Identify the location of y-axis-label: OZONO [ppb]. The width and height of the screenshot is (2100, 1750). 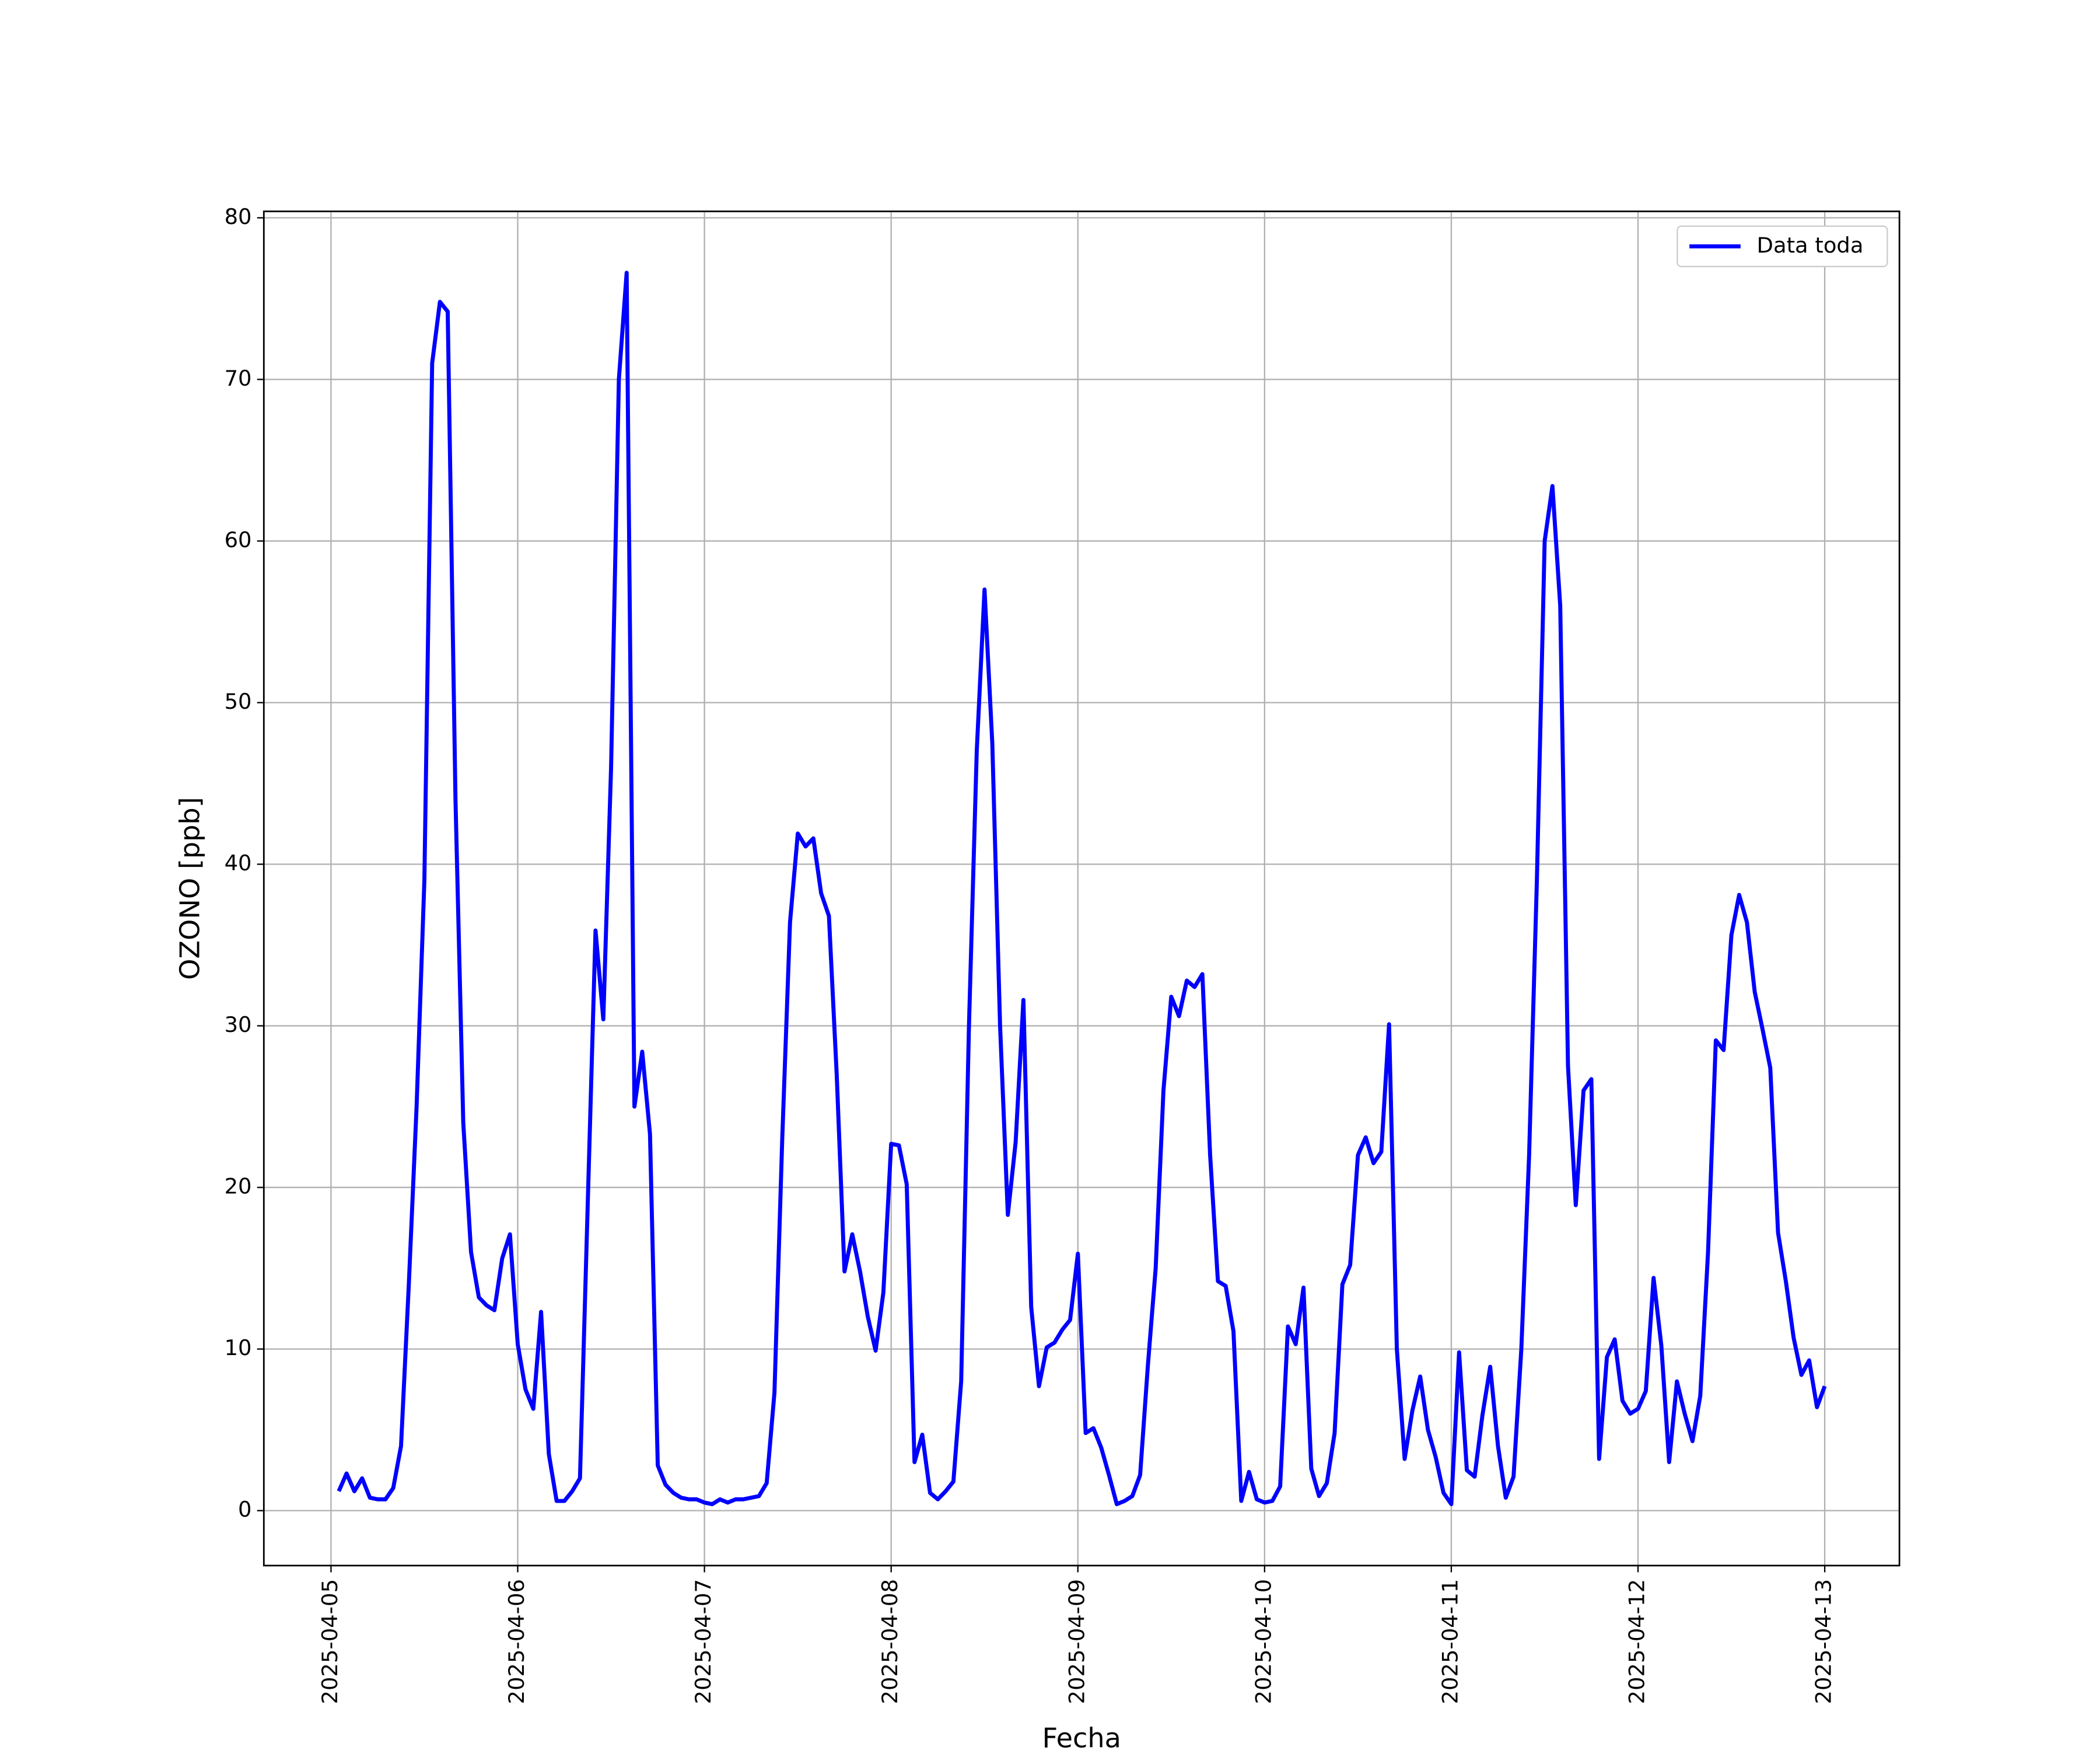
(190, 888).